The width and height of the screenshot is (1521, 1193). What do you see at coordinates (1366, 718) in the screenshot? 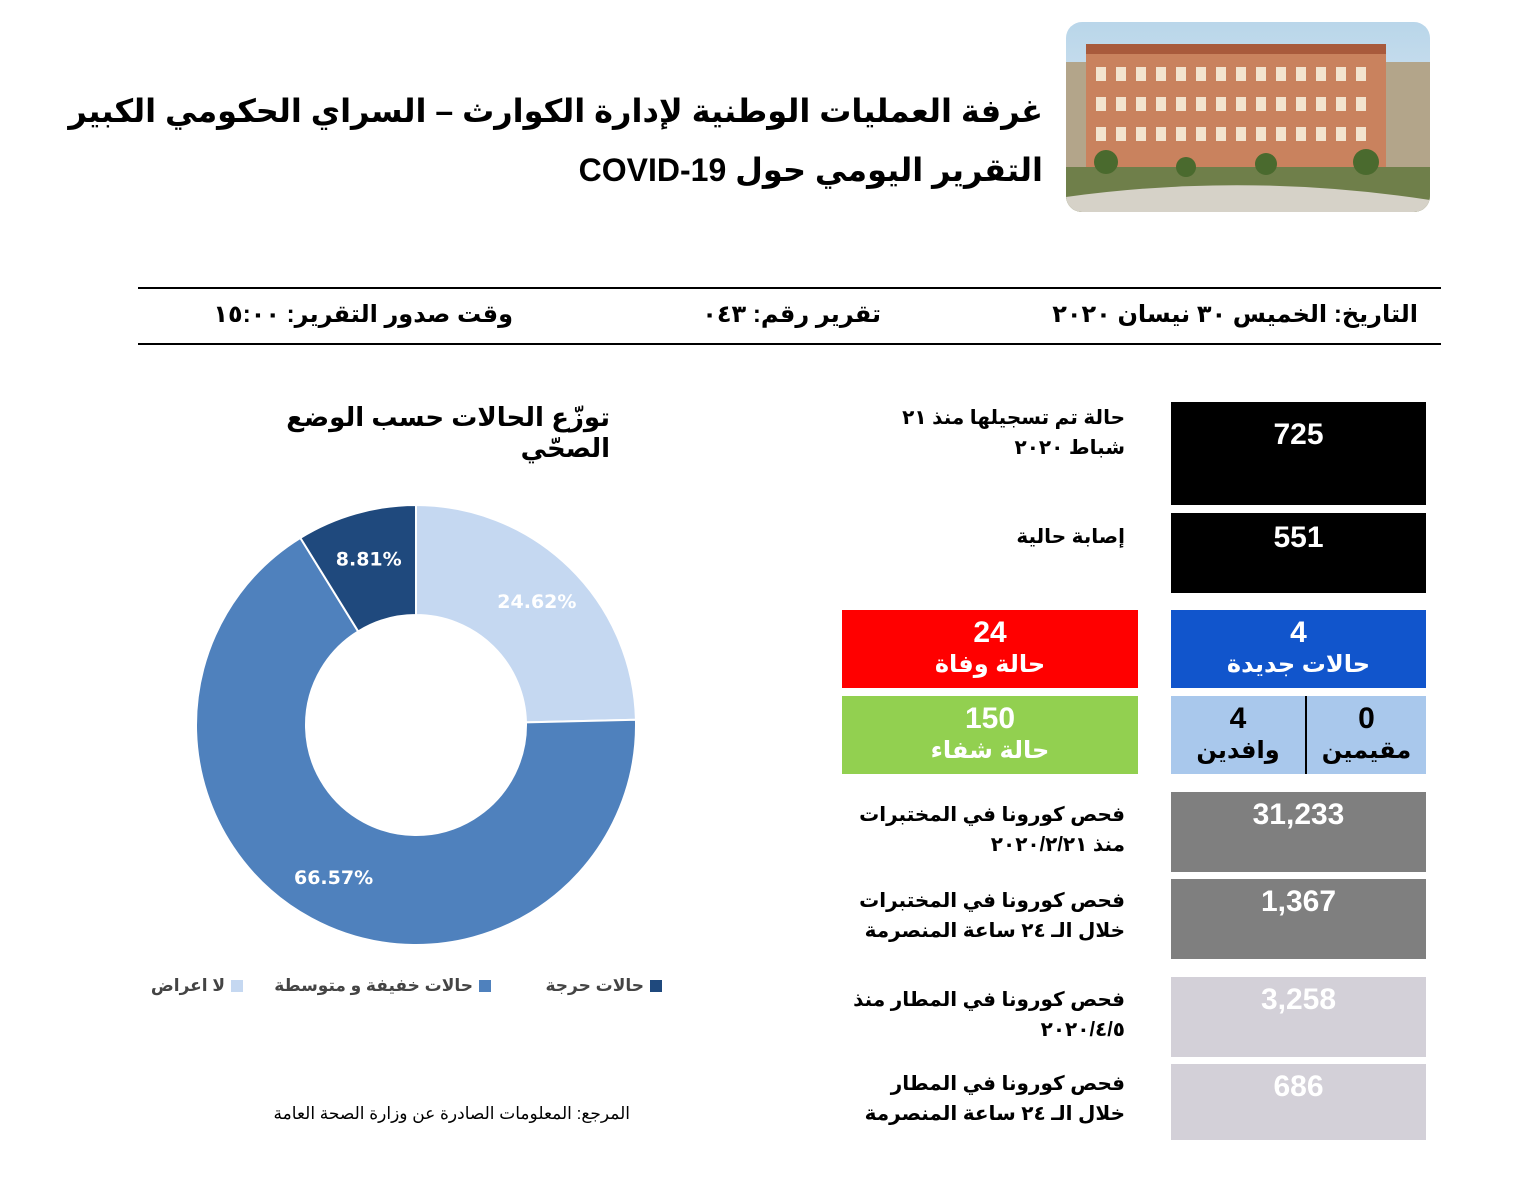
I see `residents-value: 0` at bounding box center [1366, 718].